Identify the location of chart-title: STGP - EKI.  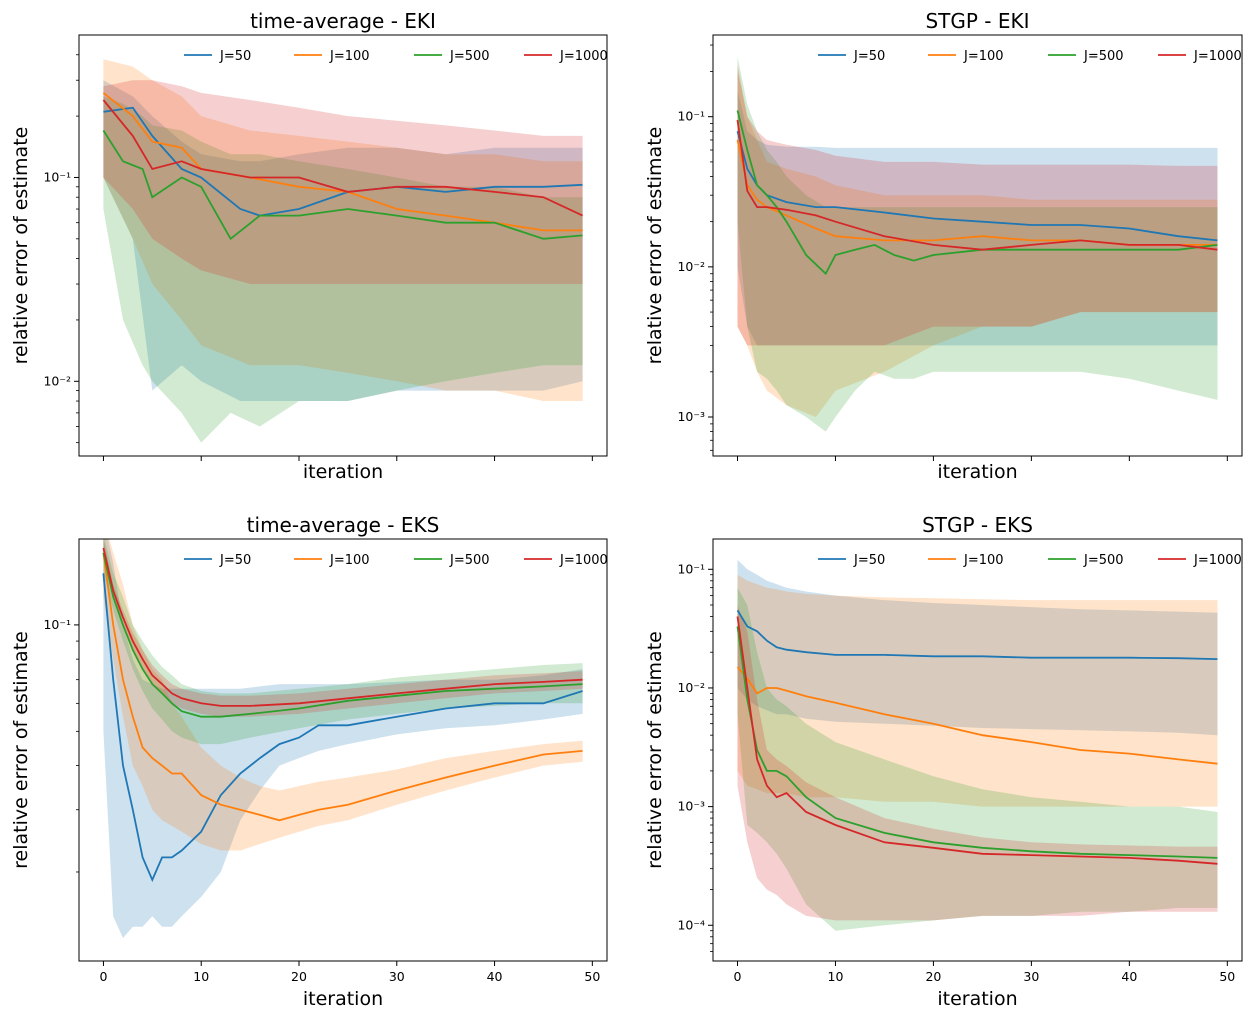
(977, 21).